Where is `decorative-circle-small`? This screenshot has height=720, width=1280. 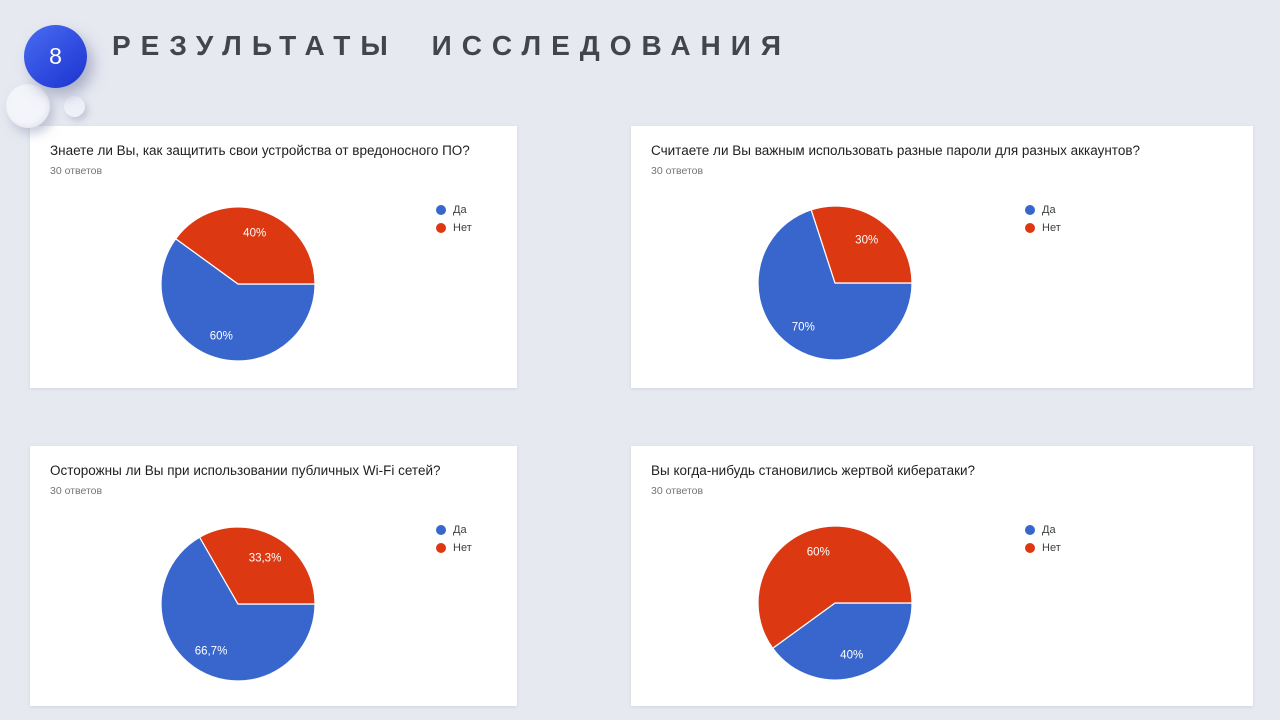 decorative-circle-small is located at coordinates (74, 106).